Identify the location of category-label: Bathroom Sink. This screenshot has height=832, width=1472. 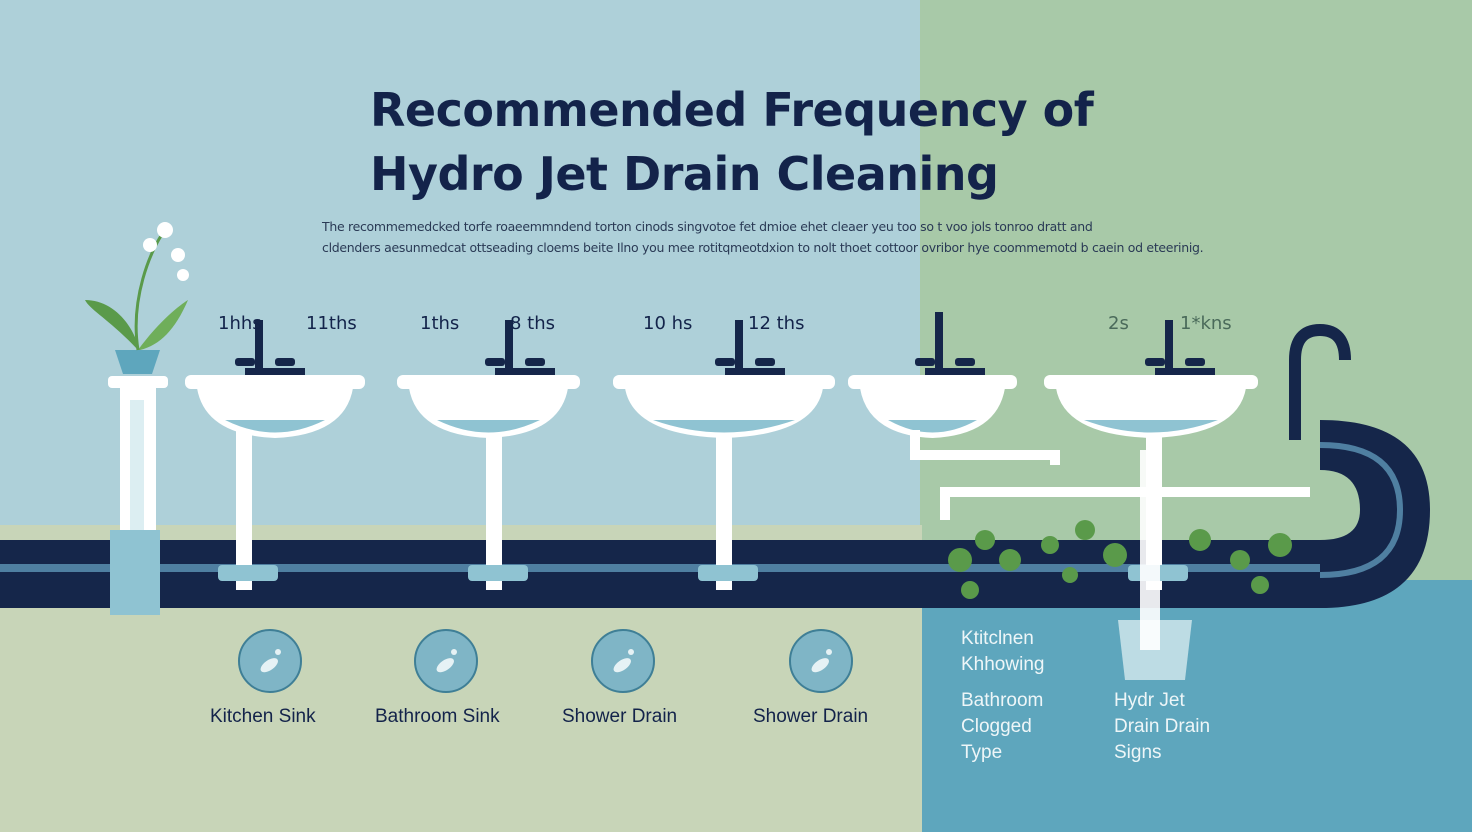
(437, 716).